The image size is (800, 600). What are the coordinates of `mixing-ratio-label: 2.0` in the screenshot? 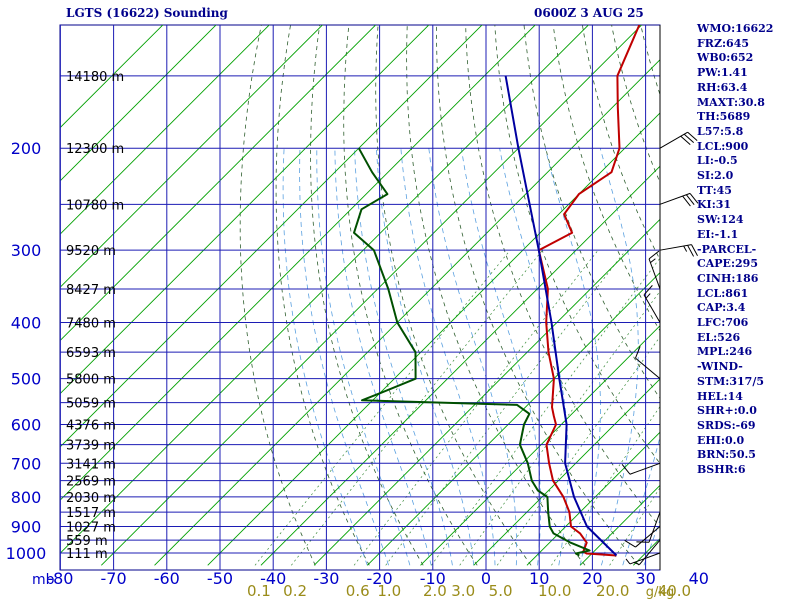 It's located at (435, 591).